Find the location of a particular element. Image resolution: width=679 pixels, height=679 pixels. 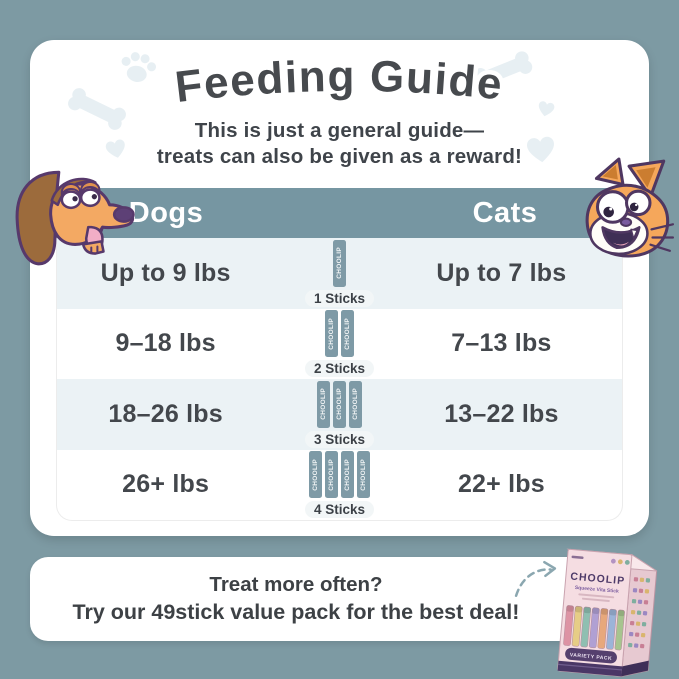

subtitle-line-2: treats can also be given as a reward! is located at coordinates (339, 156).